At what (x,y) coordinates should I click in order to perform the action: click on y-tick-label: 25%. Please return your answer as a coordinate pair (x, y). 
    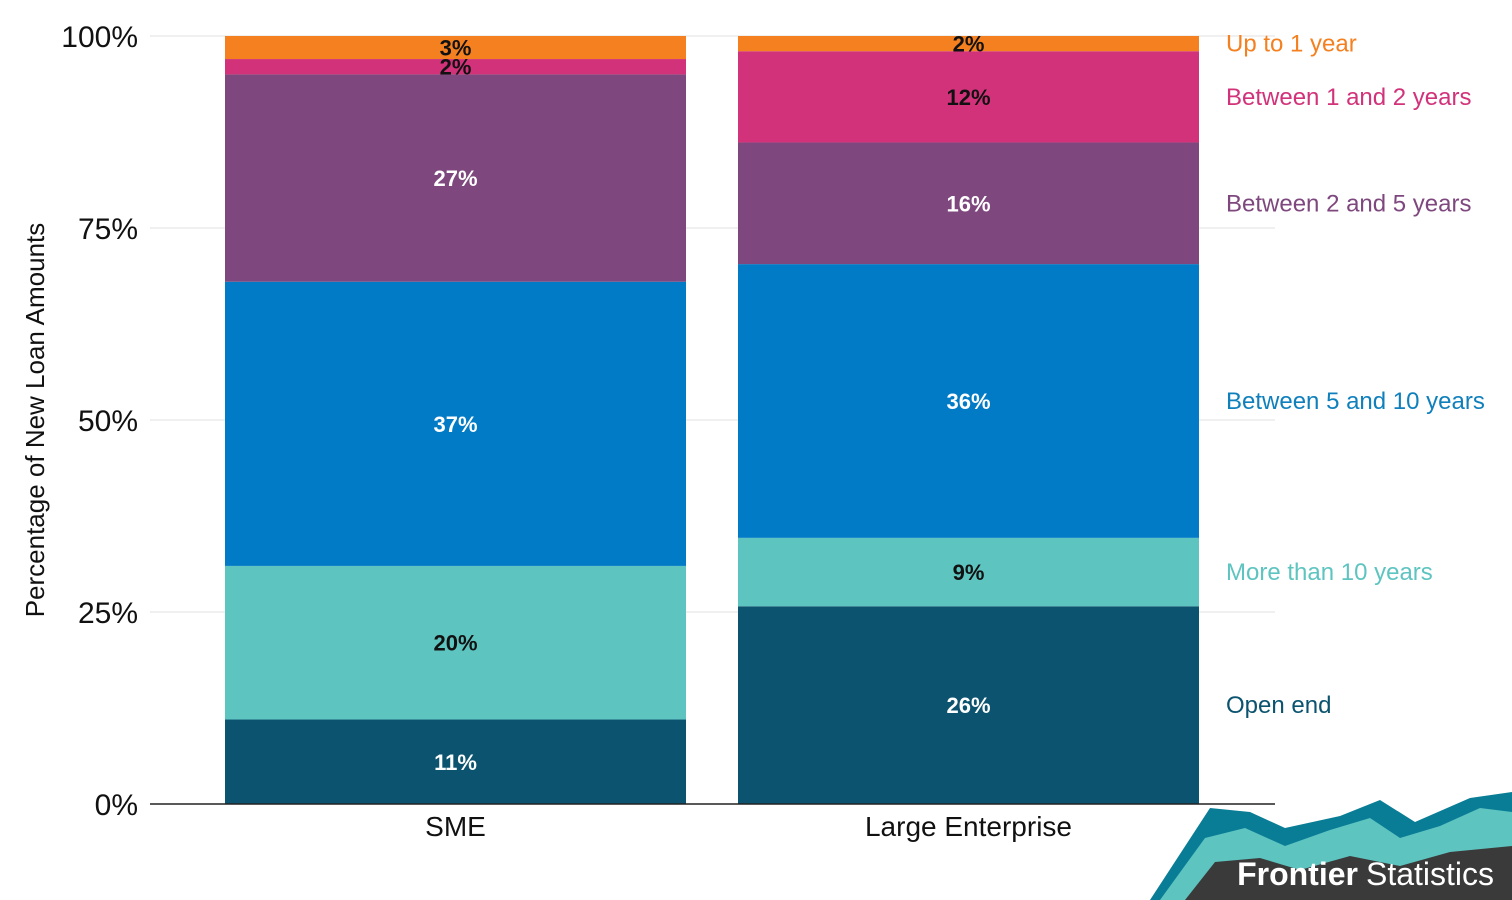
    Looking at the image, I should click on (108, 613).